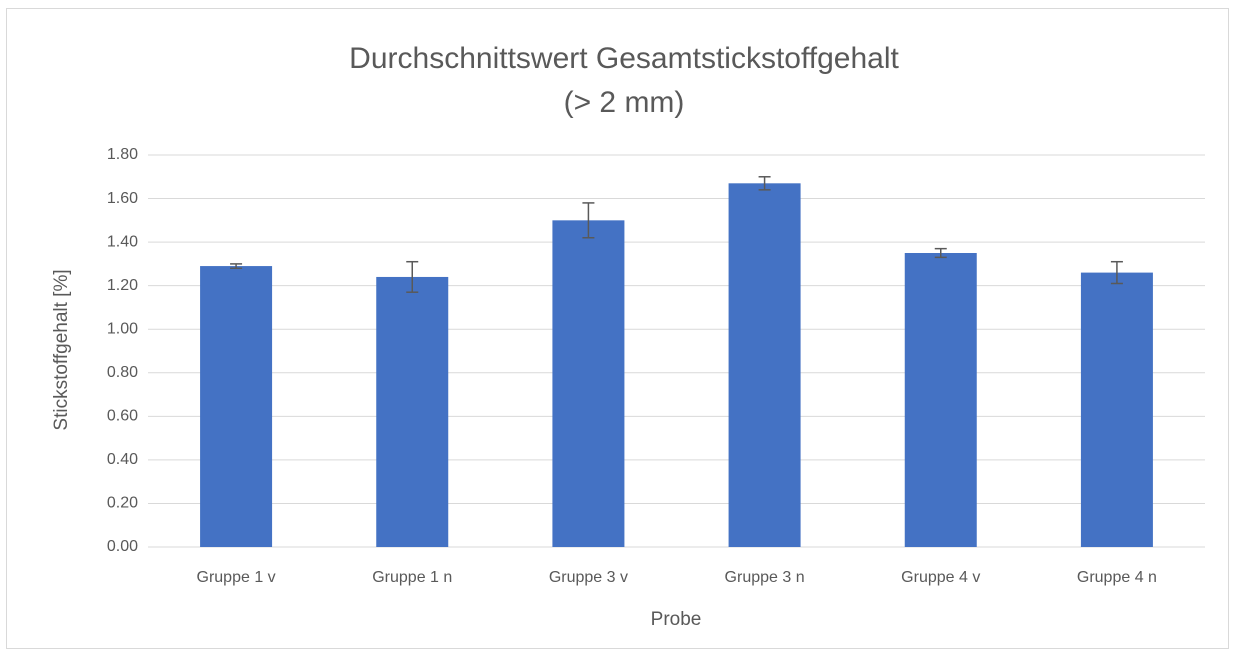 The height and width of the screenshot is (656, 1235). Describe the element at coordinates (122, 503) in the screenshot. I see `y-tick-label: 0.20` at that location.